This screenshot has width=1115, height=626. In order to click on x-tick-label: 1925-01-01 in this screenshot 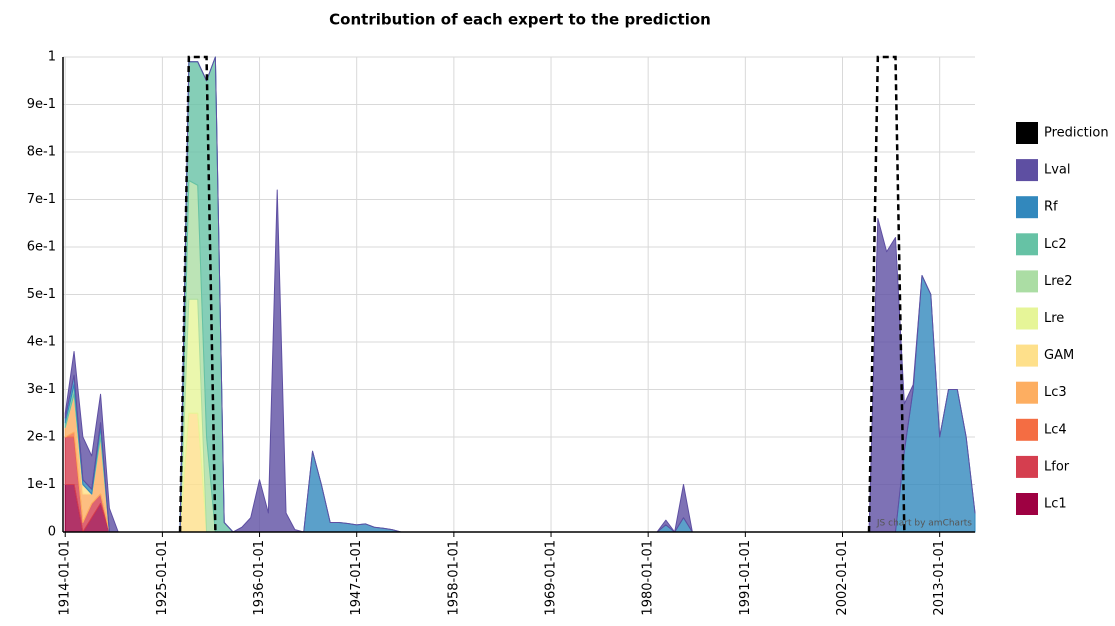, I will do `click(162, 578)`.